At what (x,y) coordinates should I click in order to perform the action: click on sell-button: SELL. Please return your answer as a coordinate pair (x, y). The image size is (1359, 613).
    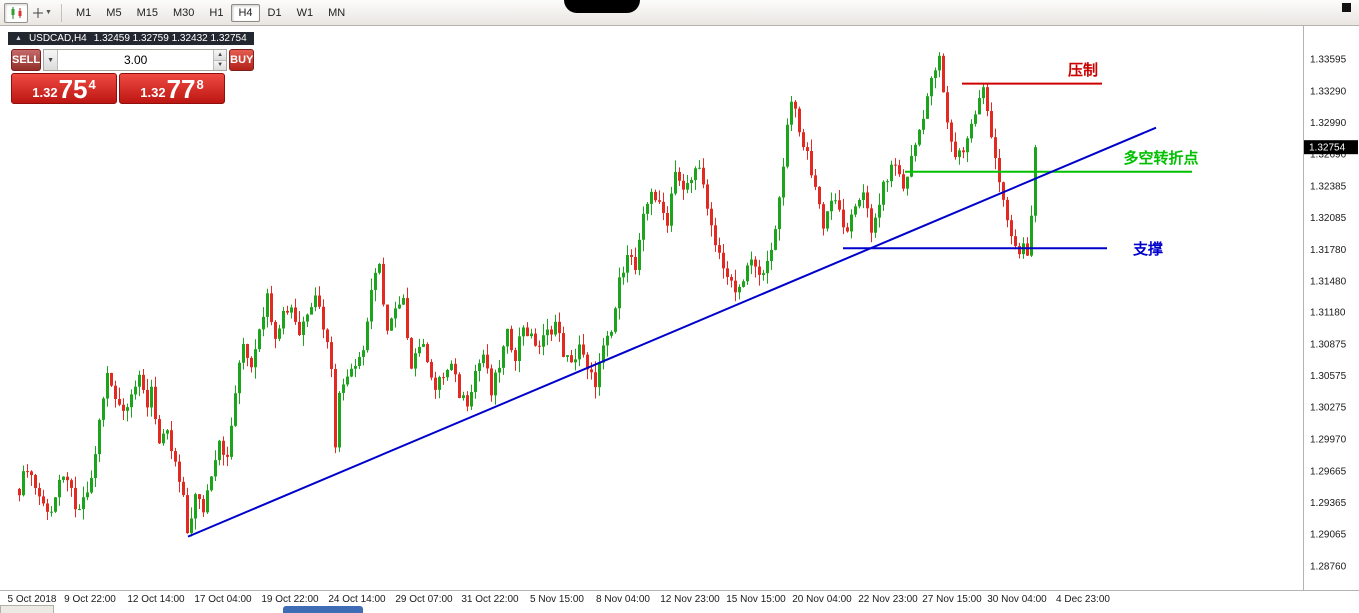
    Looking at the image, I should click on (26, 60).